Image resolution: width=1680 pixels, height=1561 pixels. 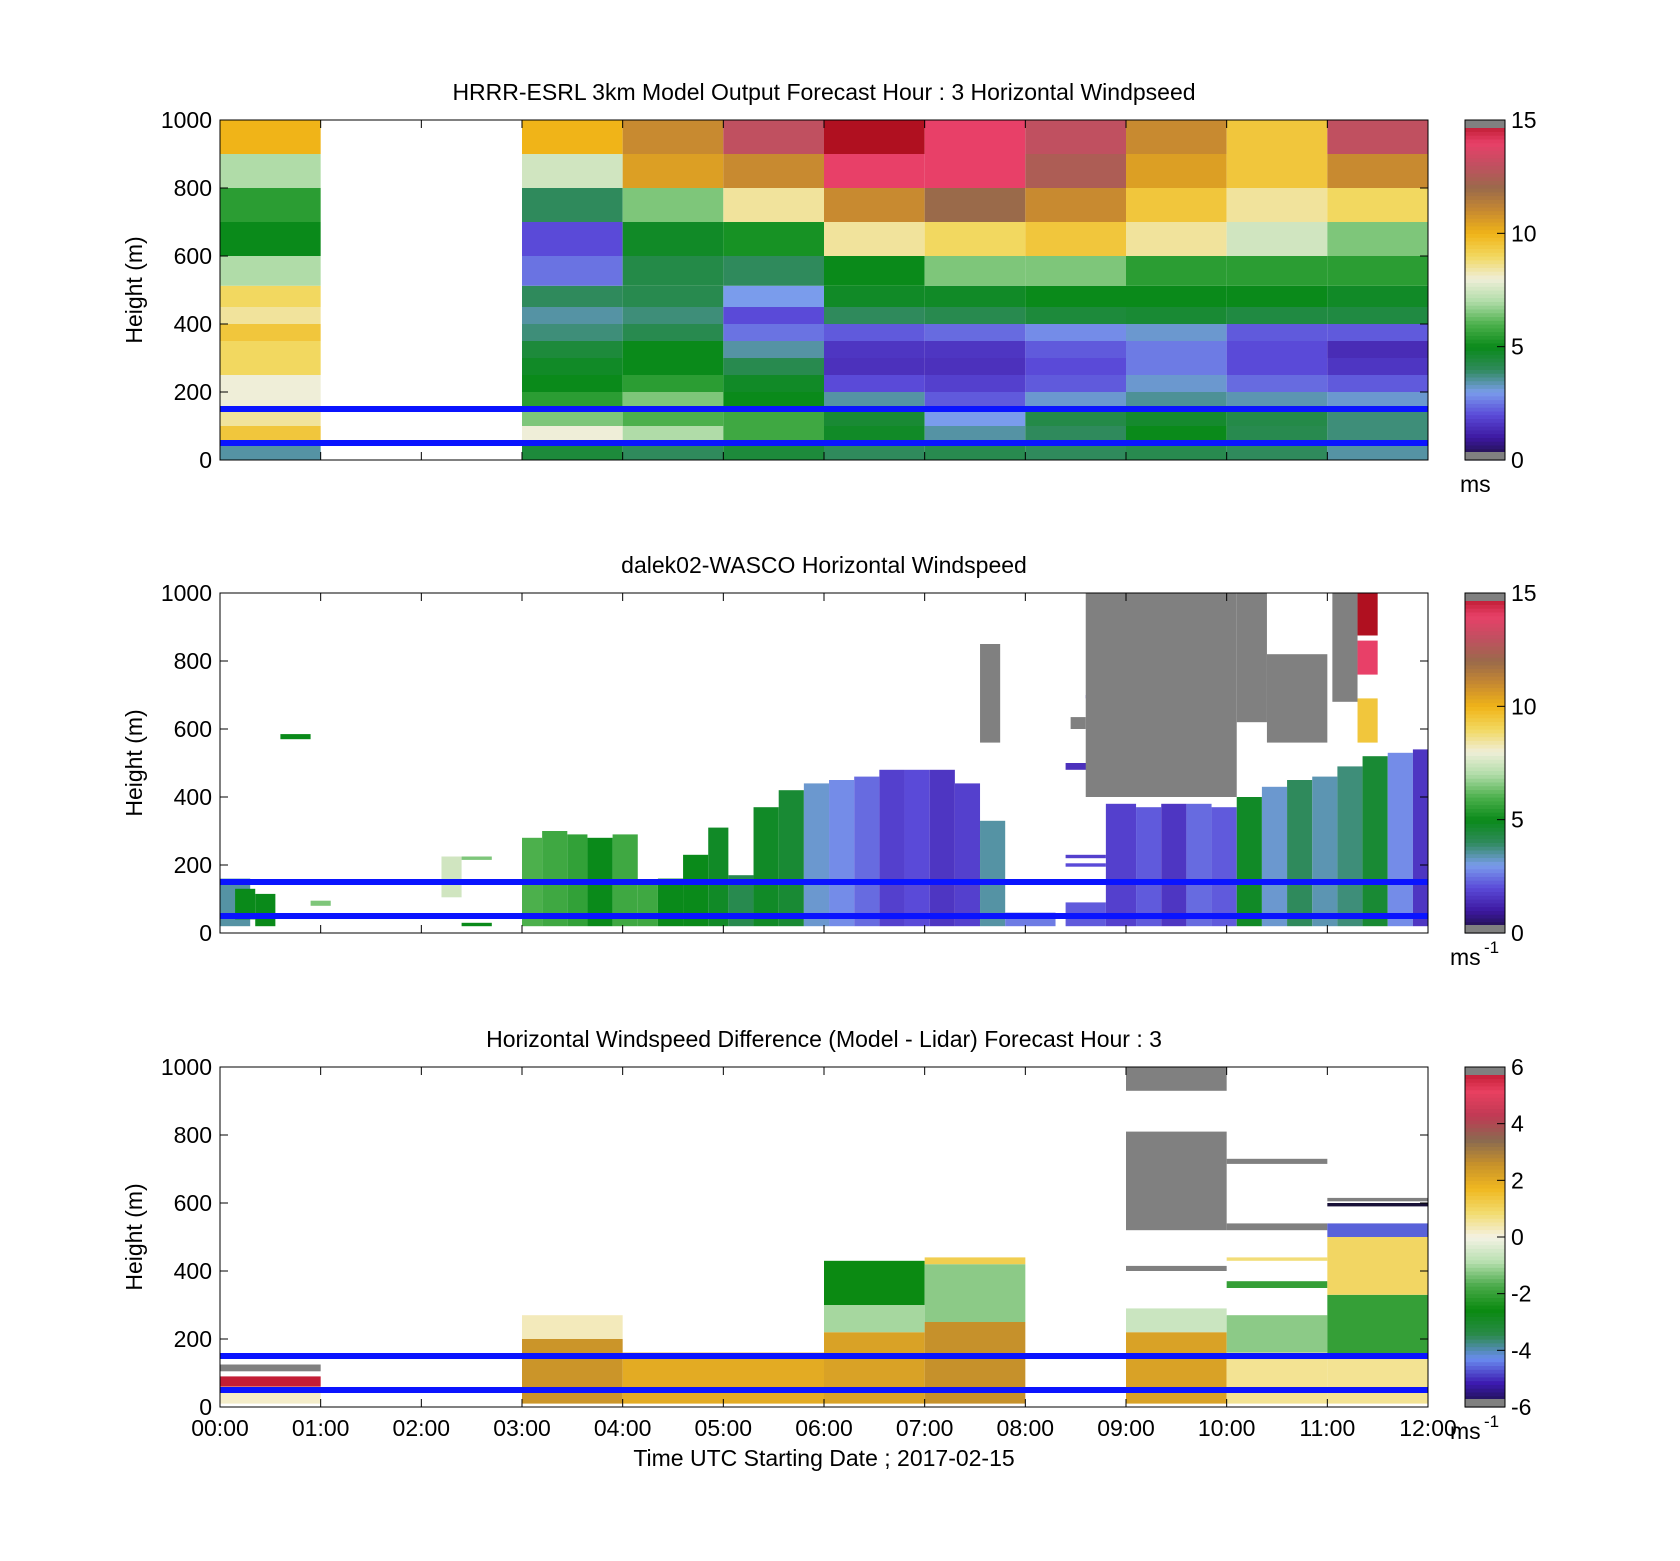 What do you see at coordinates (193, 324) in the screenshot?
I see `y-tick-label: 400` at bounding box center [193, 324].